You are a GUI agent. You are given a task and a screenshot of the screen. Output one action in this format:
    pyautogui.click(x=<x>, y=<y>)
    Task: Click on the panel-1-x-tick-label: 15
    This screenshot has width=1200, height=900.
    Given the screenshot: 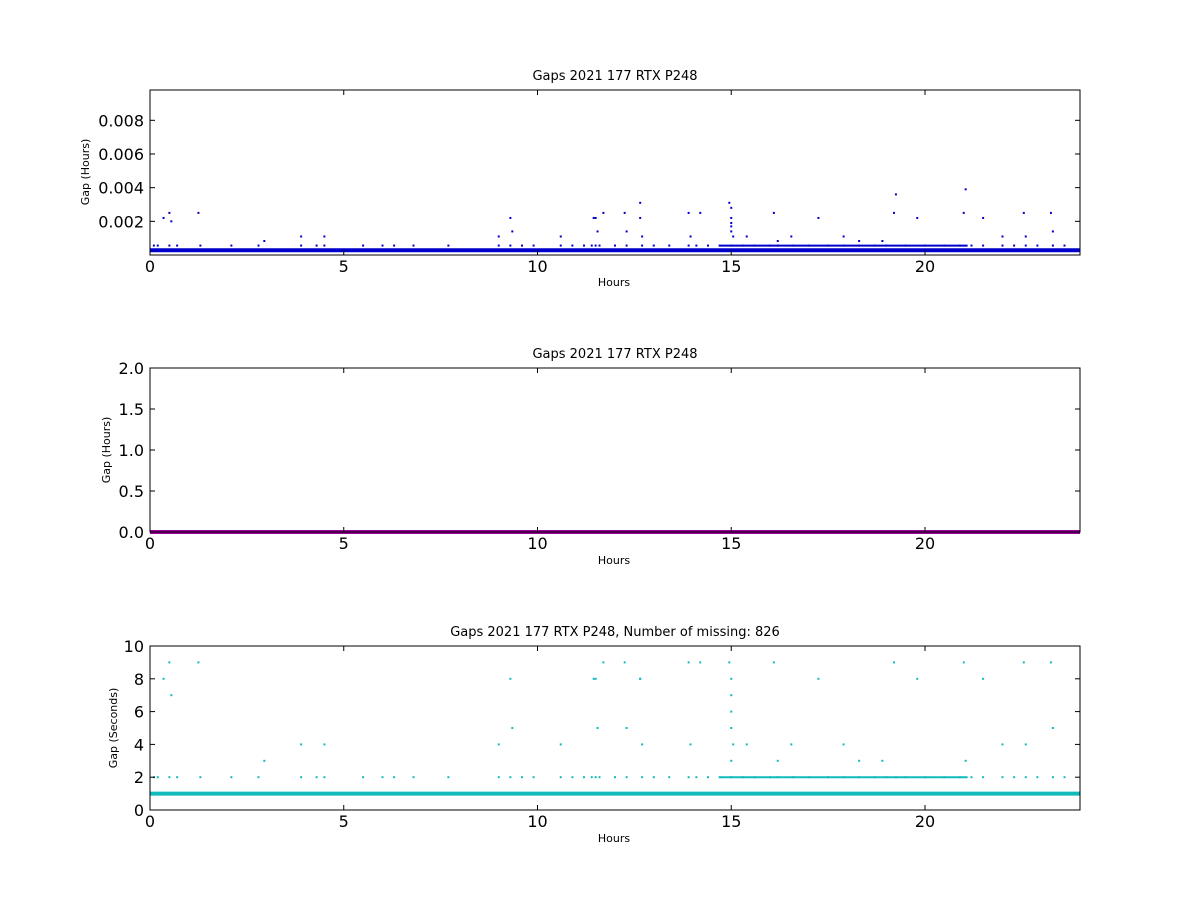 What is the action you would take?
    pyautogui.click(x=731, y=266)
    